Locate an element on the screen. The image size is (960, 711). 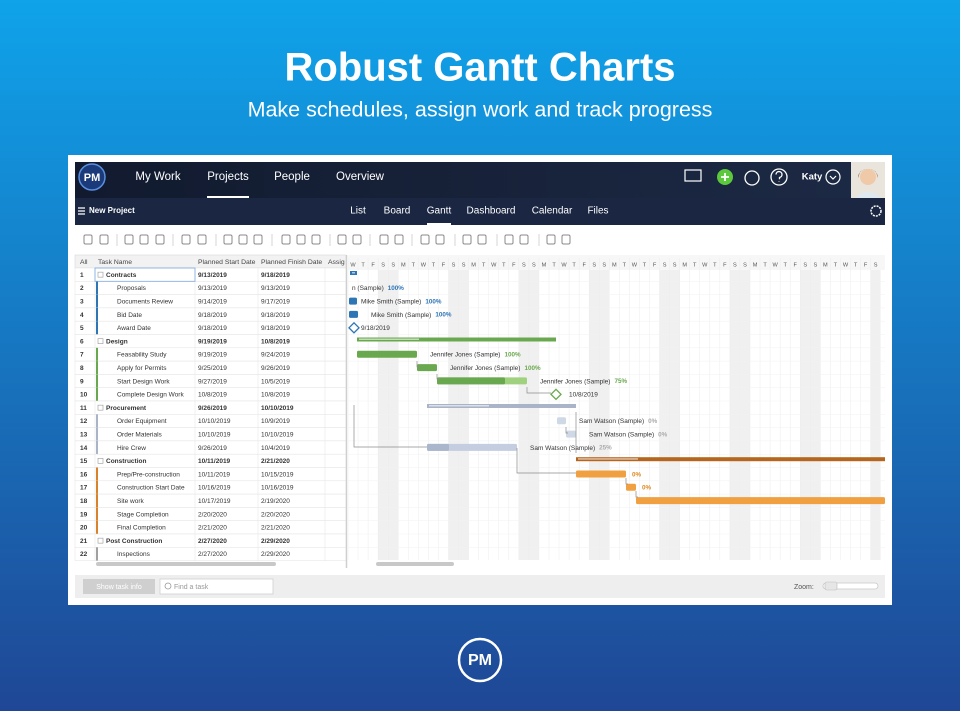
table-scrollbar is located at coordinates (186, 564).